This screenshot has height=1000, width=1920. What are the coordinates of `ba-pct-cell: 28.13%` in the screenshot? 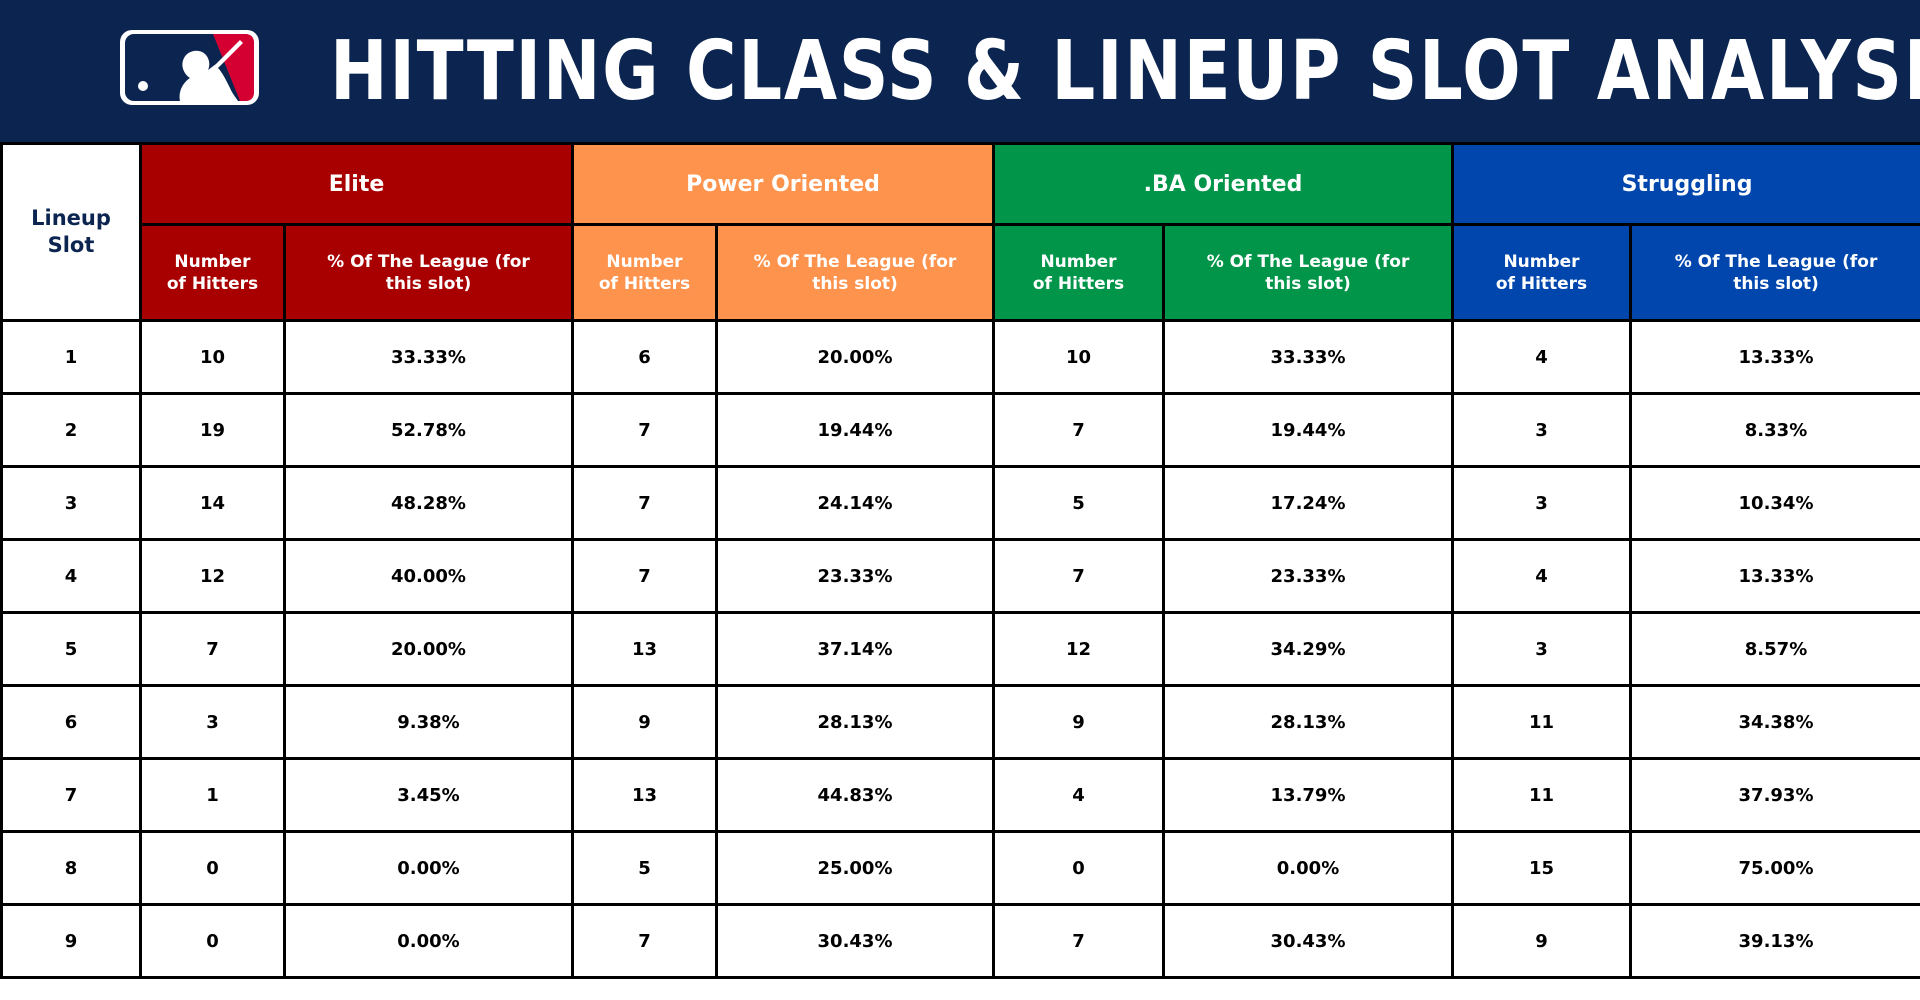 It's located at (1308, 722).